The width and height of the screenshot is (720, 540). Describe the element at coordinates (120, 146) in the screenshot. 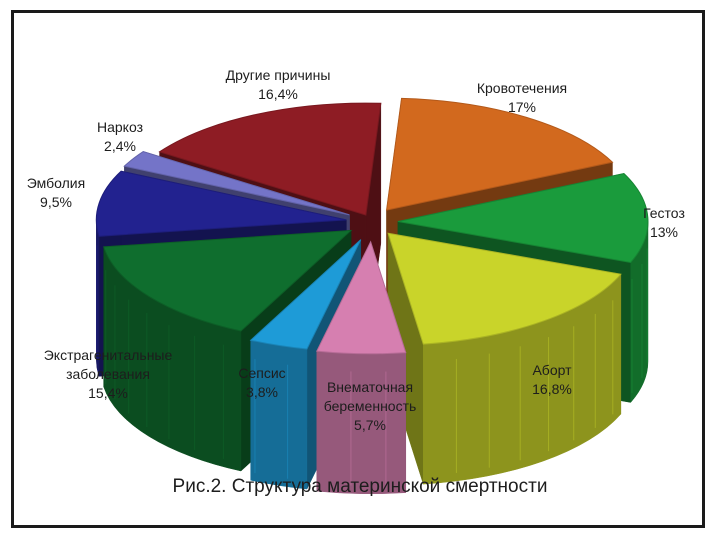

I see `slice-7-value-label: 2,4%` at that location.